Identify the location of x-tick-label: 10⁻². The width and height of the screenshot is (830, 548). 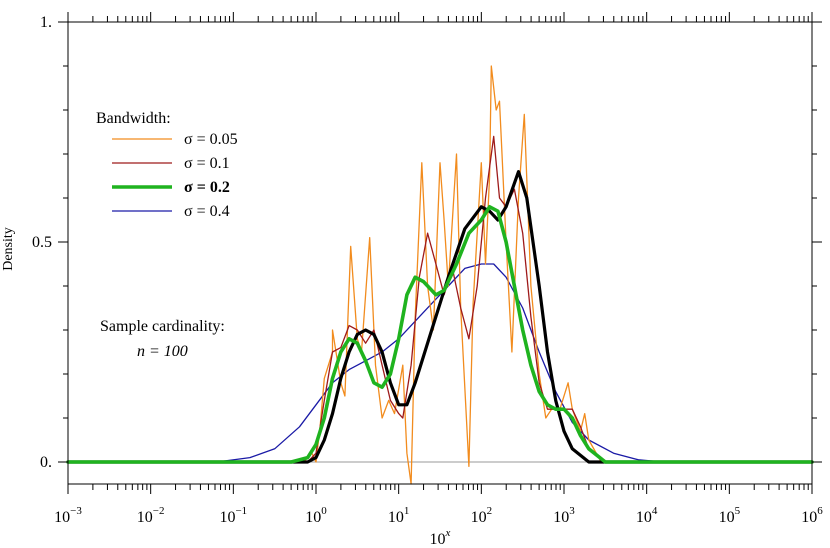
(151, 515).